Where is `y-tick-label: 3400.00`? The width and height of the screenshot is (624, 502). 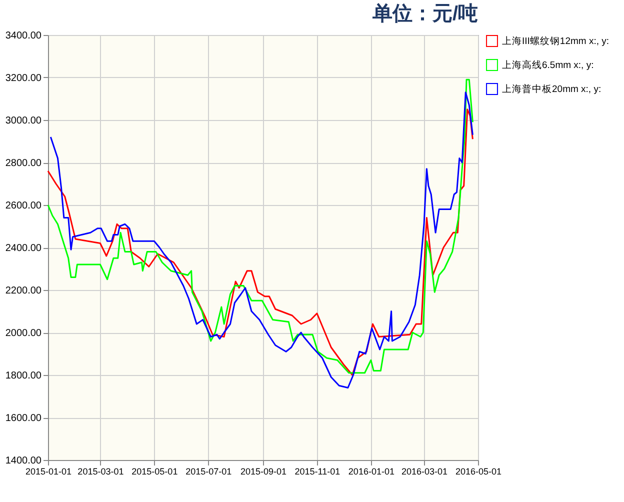 y-tick-label: 3400.00 is located at coordinates (23, 36).